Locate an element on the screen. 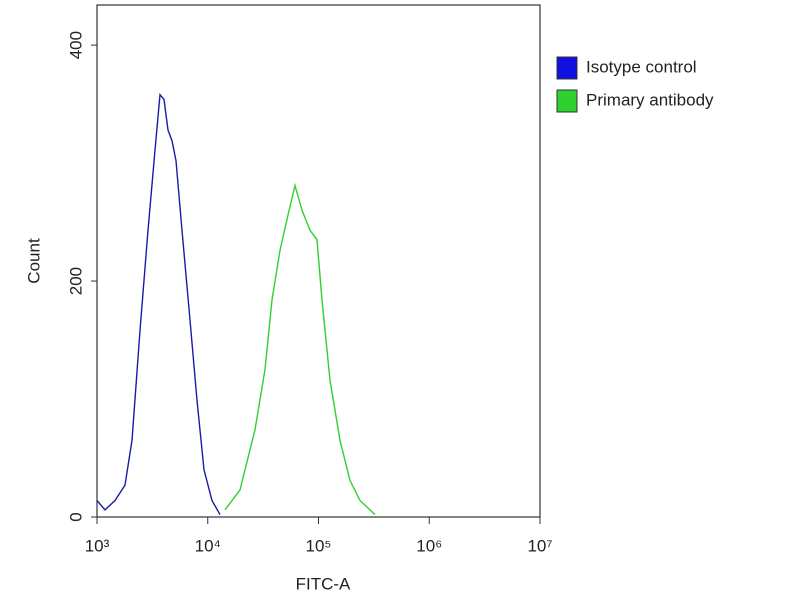 The height and width of the screenshot is (605, 800). x-axis-label: FITC-A is located at coordinates (323, 583).